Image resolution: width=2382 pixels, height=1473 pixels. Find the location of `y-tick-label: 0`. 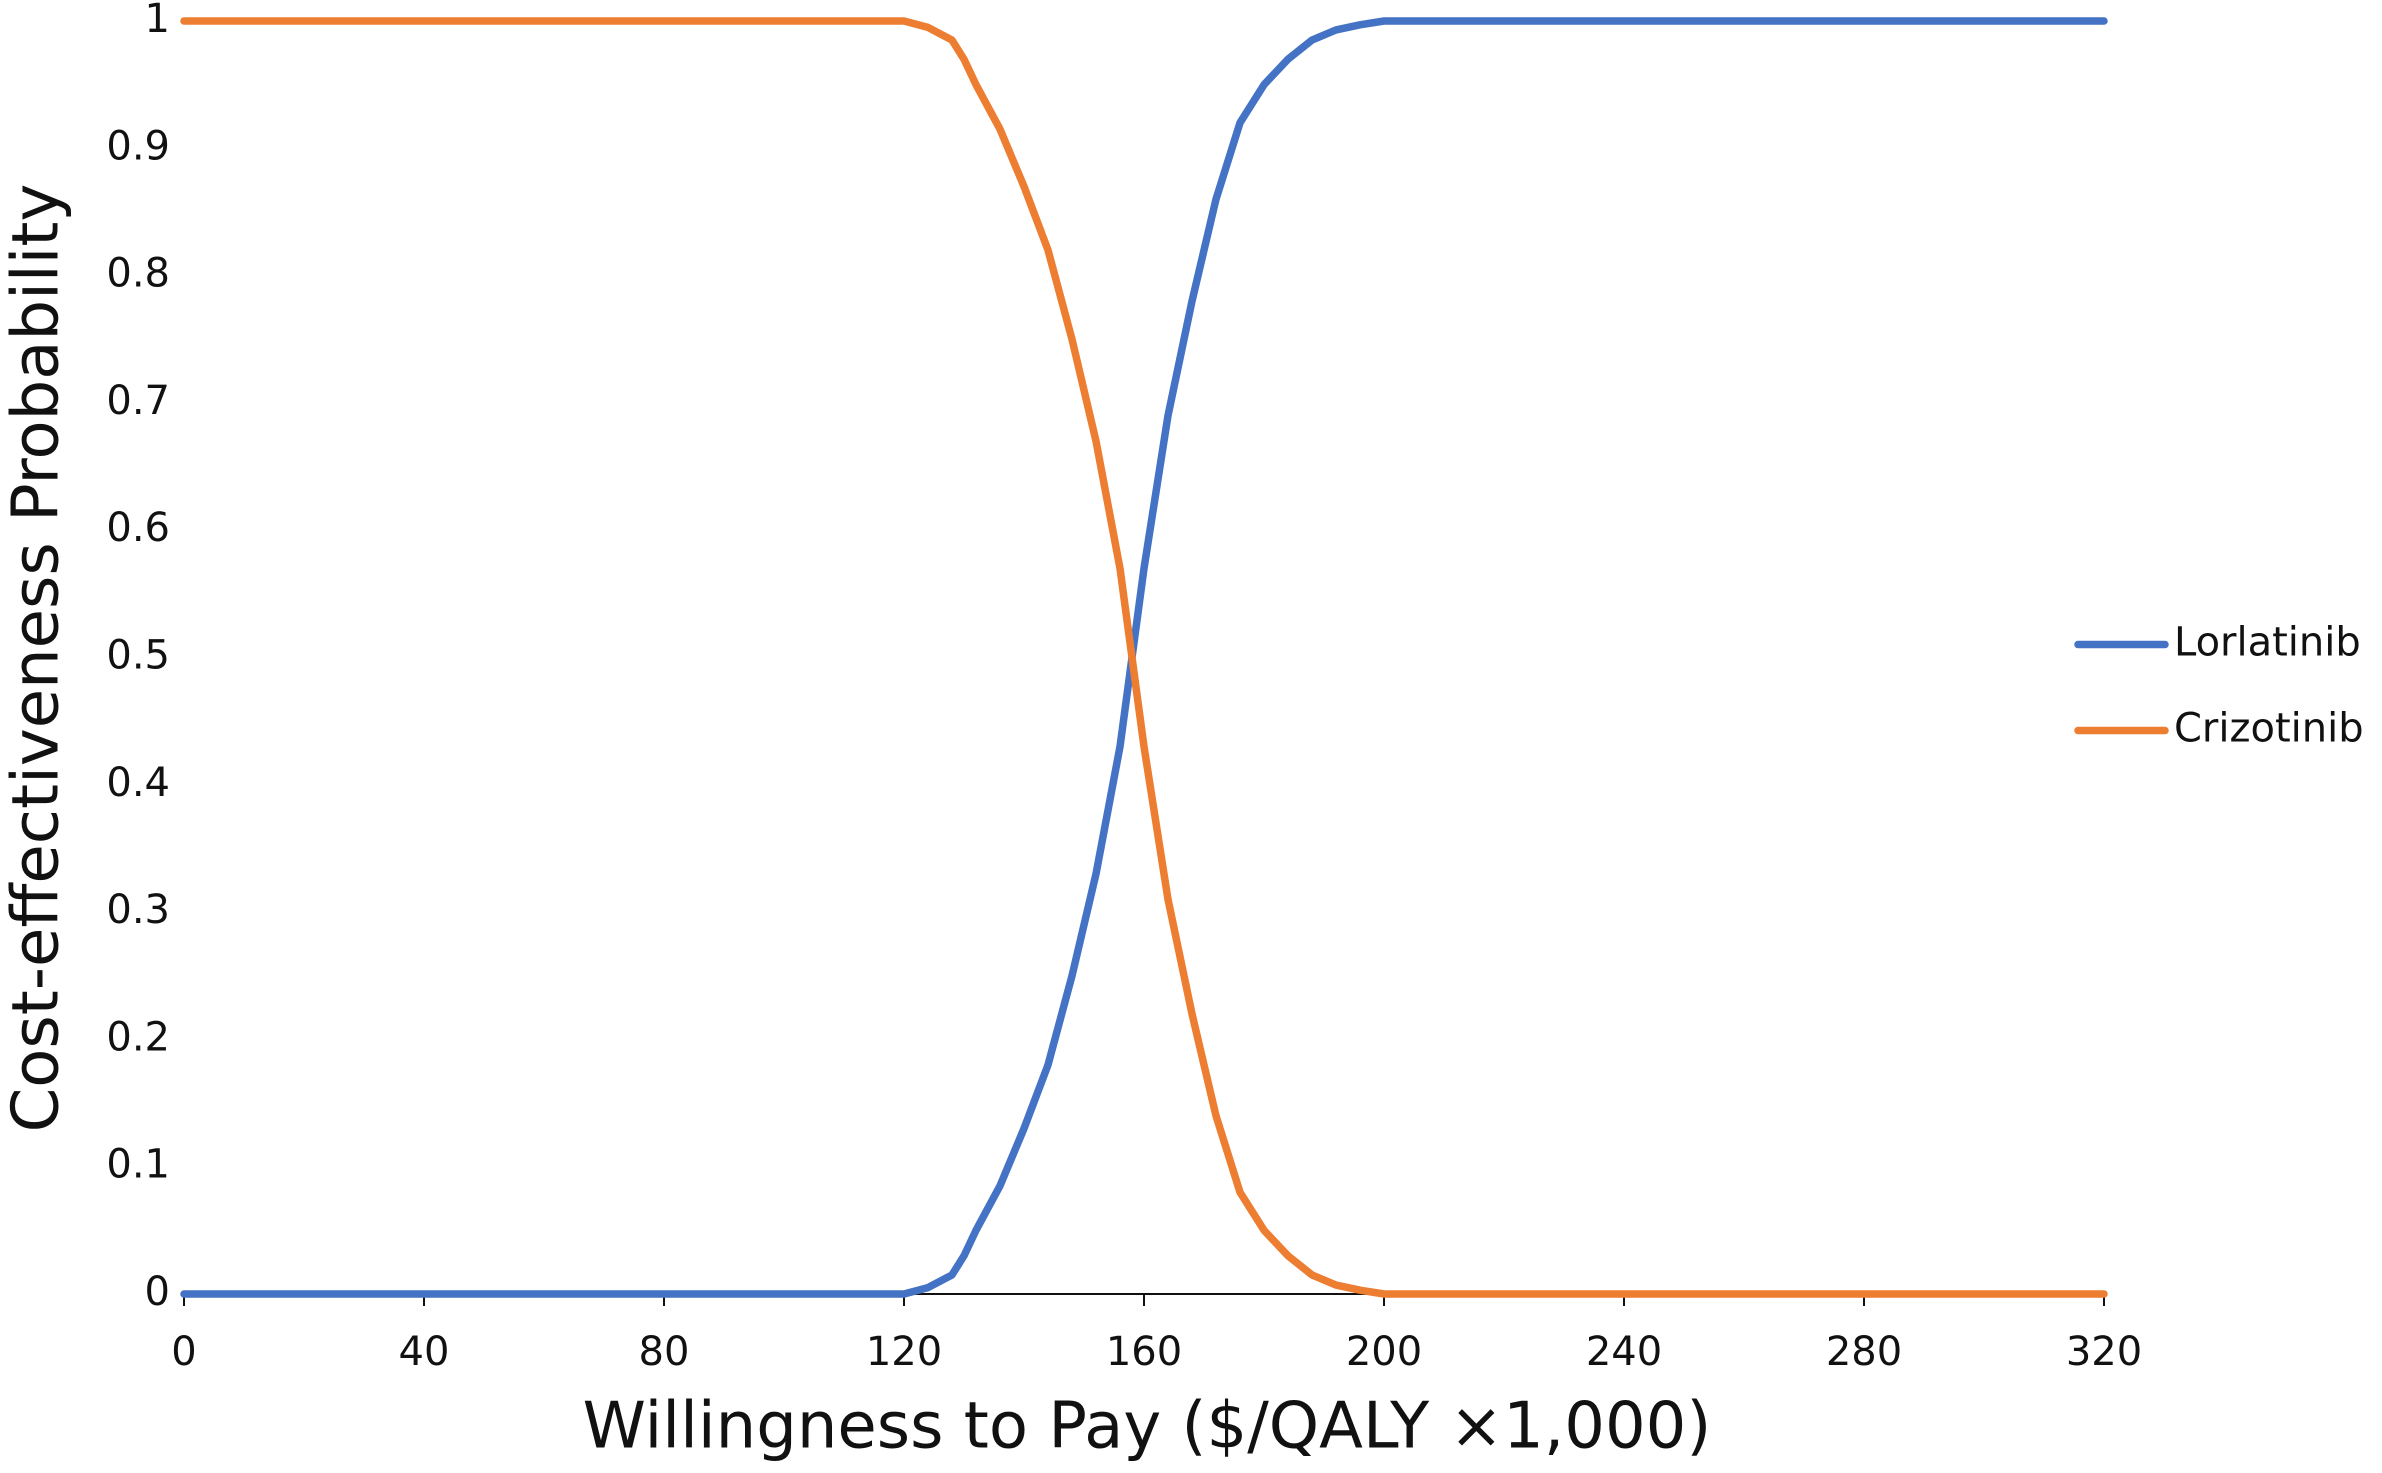

y-tick-label: 0 is located at coordinates (157, 1292).